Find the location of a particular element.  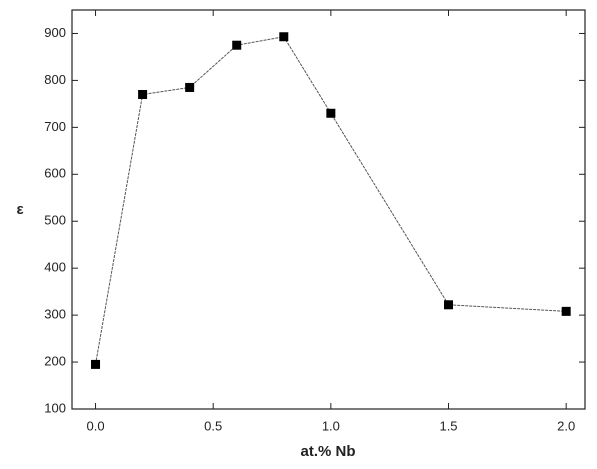

y-tick-label: 500 is located at coordinates (55, 220).